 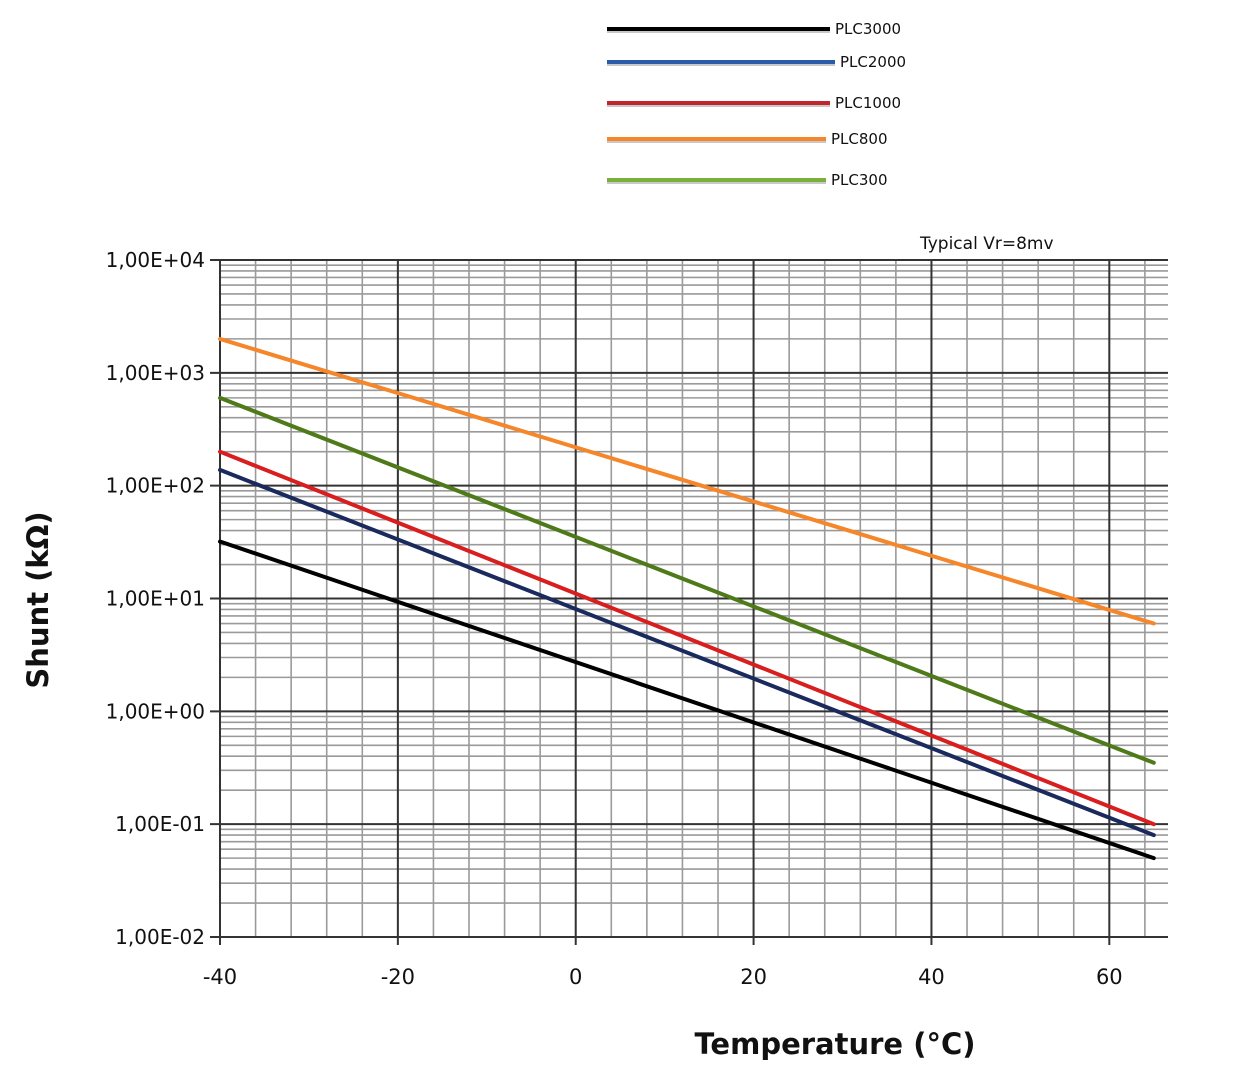 What do you see at coordinates (747, 180) in the screenshot?
I see `legend-item-plc300: PLC300` at bounding box center [747, 180].